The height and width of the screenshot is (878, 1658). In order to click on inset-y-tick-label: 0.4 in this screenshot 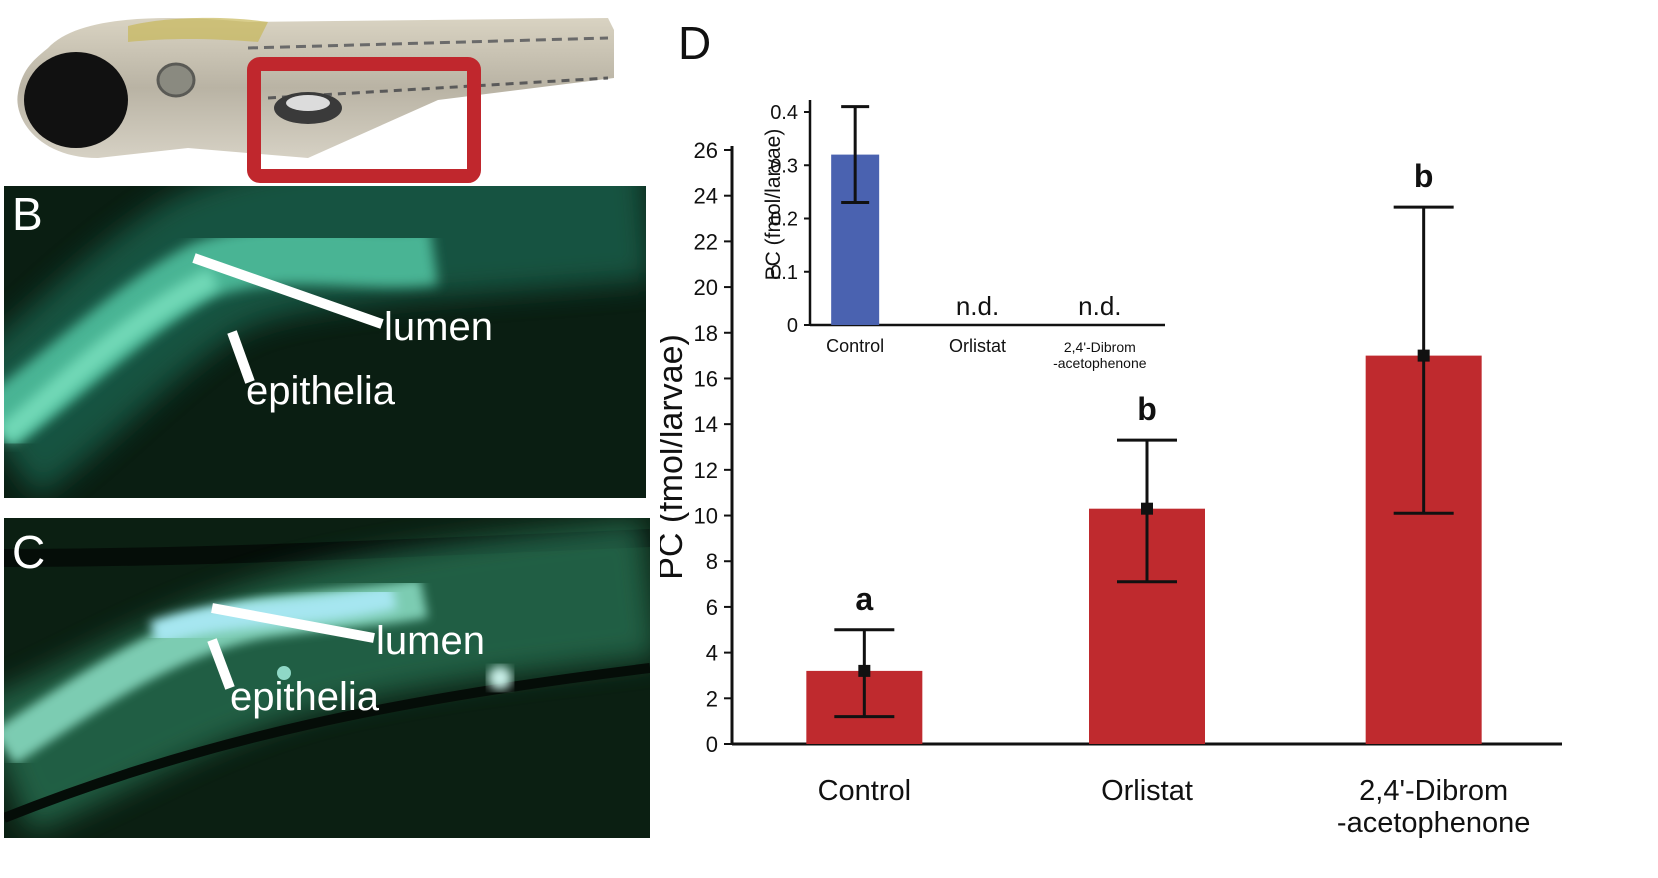, I will do `click(784, 113)`.